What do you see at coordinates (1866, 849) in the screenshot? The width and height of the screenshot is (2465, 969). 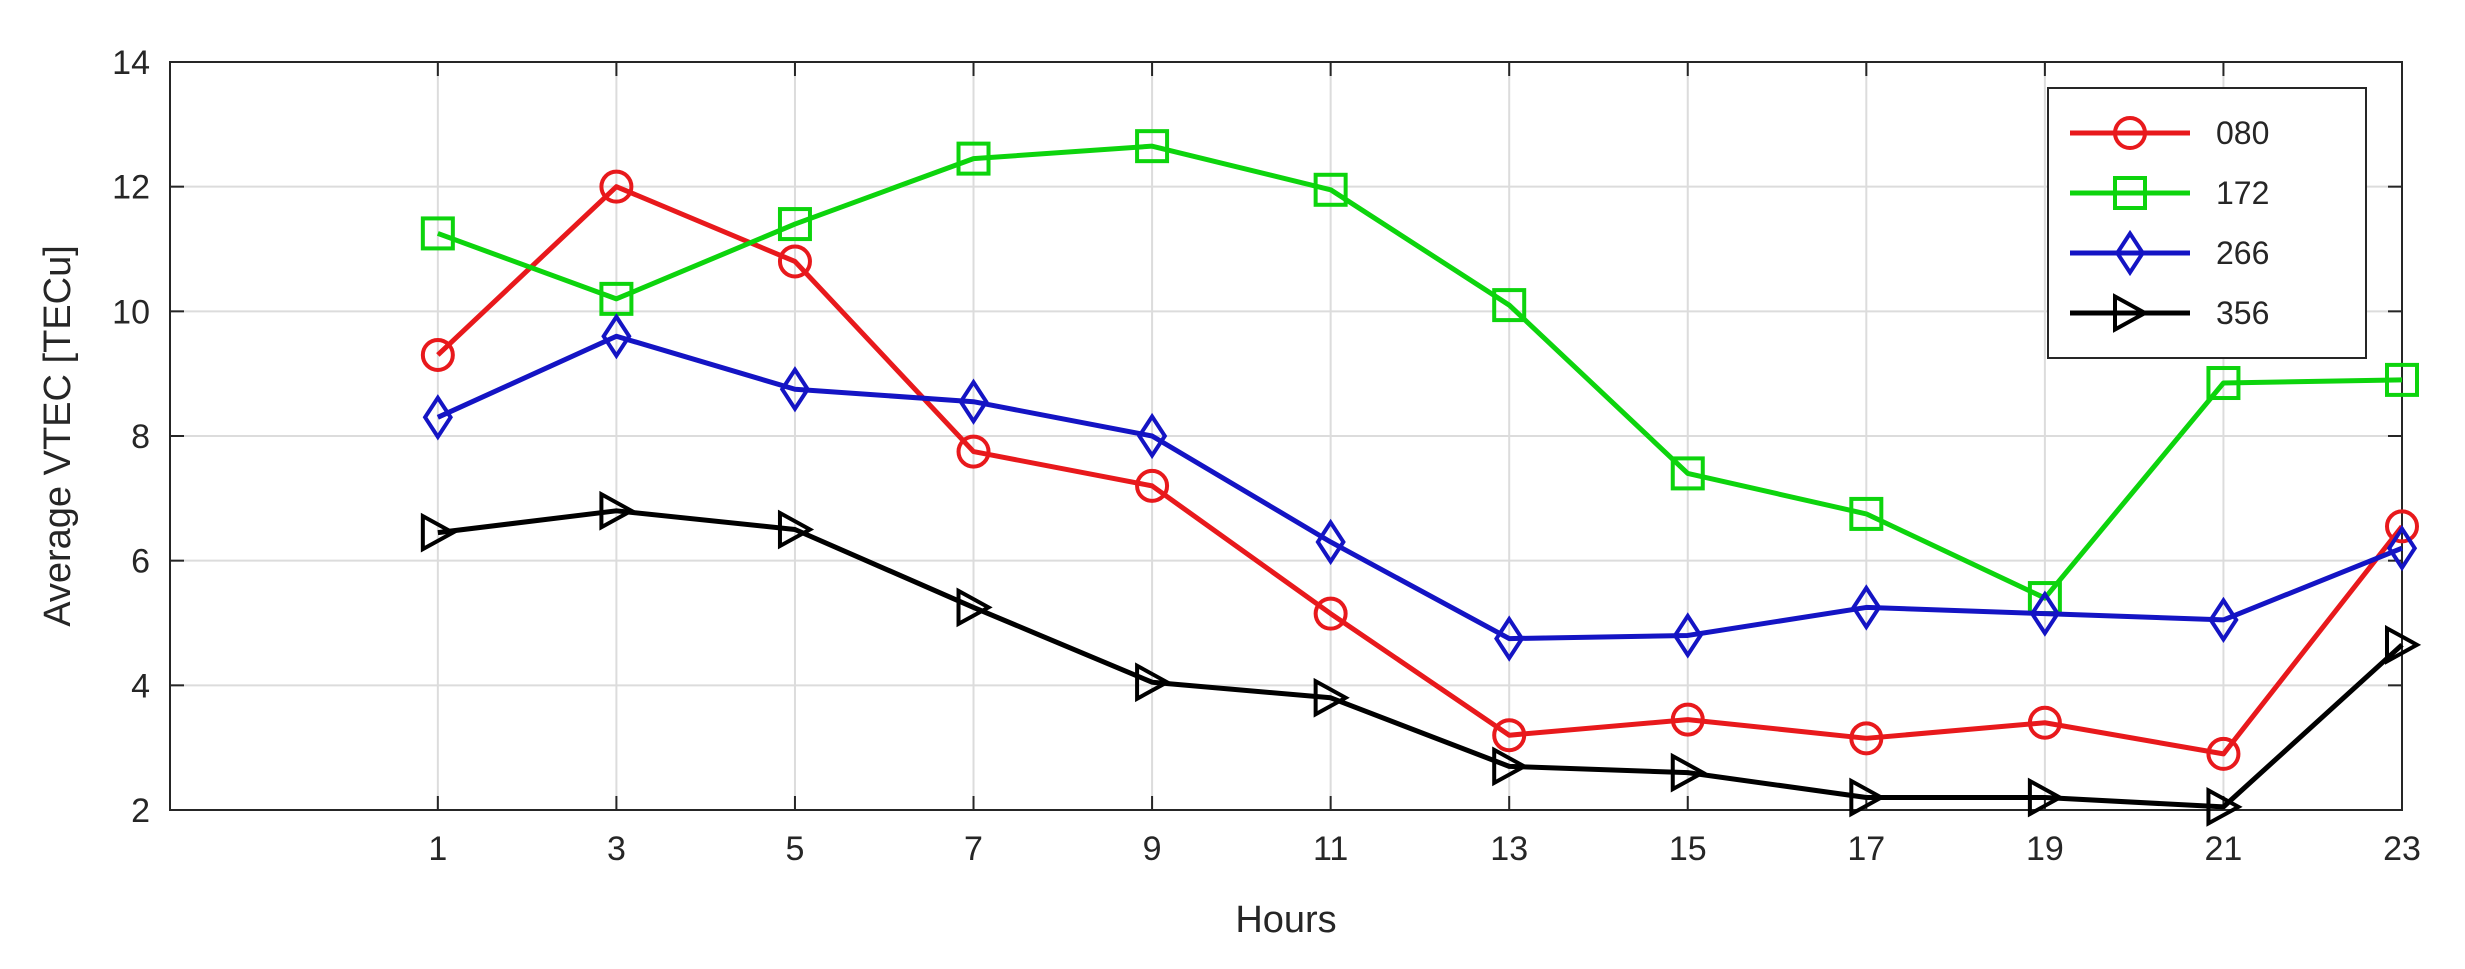 I see `x-tick-label: 17` at bounding box center [1866, 849].